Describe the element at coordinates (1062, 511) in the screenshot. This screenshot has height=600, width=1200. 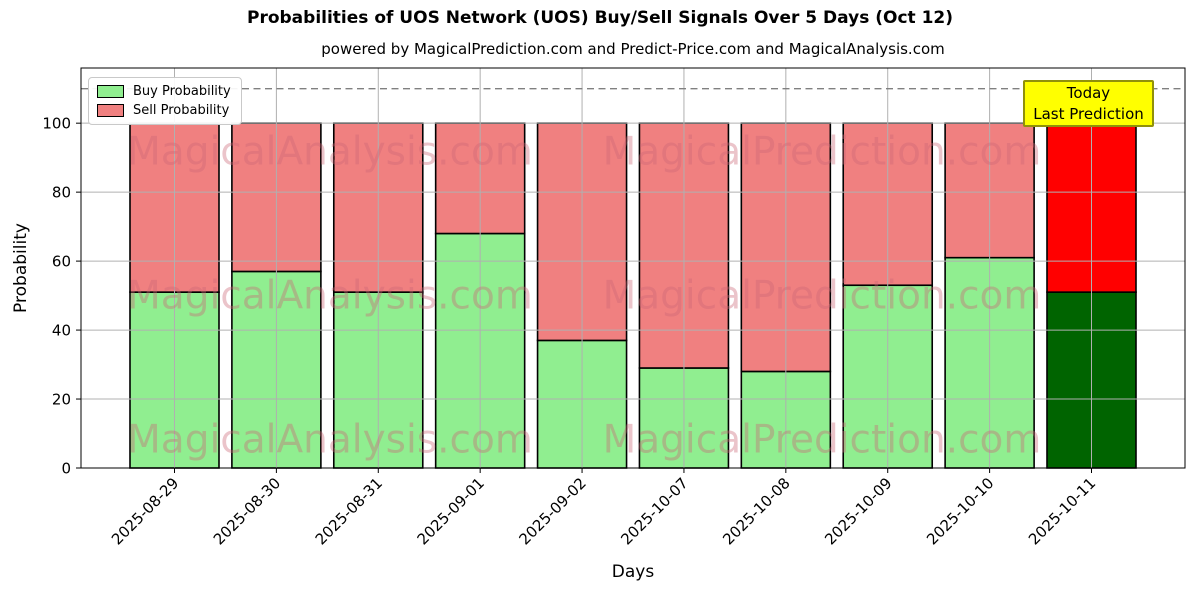
I see `x-tick-label-2025-10-11: 2025-10-11` at that location.